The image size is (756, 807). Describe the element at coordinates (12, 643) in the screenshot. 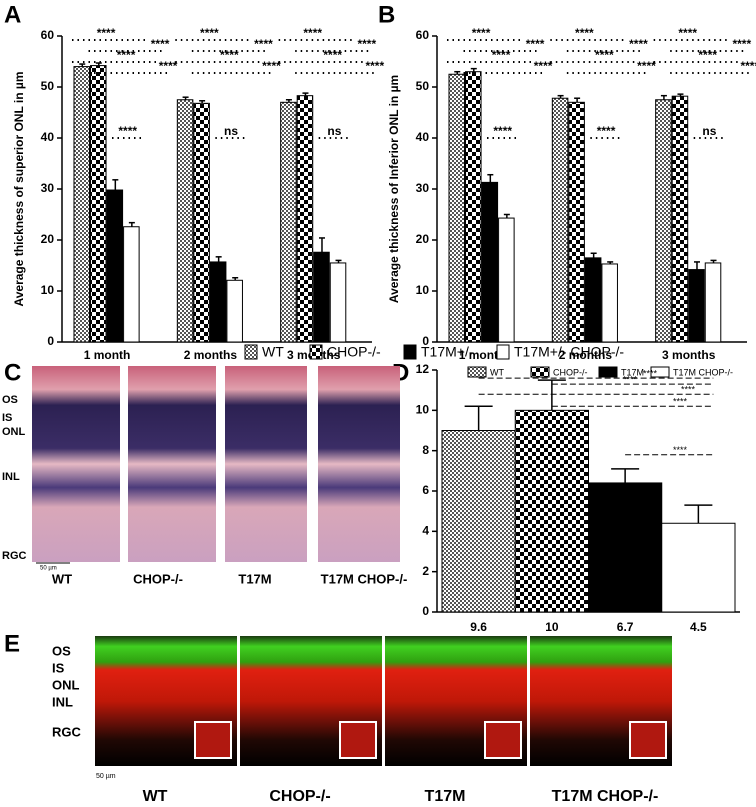

I see `panel-letter: E` at that location.